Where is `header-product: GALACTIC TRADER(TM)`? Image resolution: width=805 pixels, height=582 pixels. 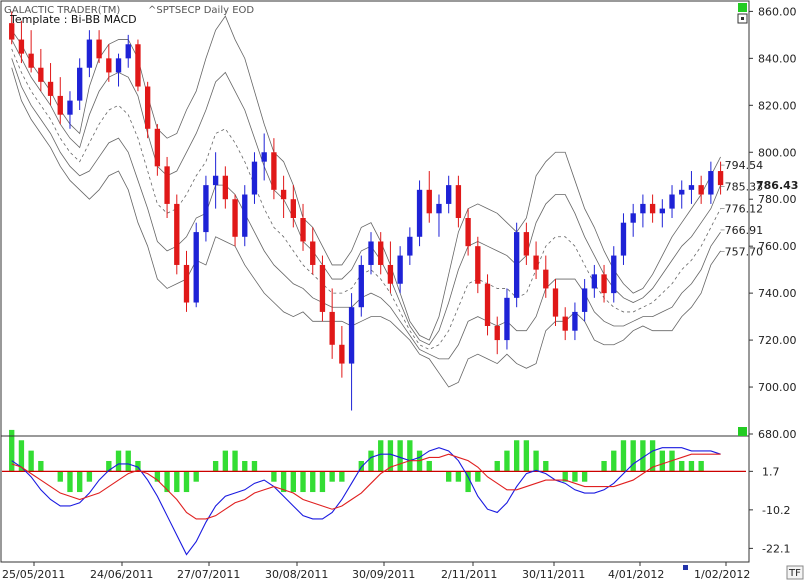 header-product: GALACTIC TRADER(TM) is located at coordinates (62, 10).